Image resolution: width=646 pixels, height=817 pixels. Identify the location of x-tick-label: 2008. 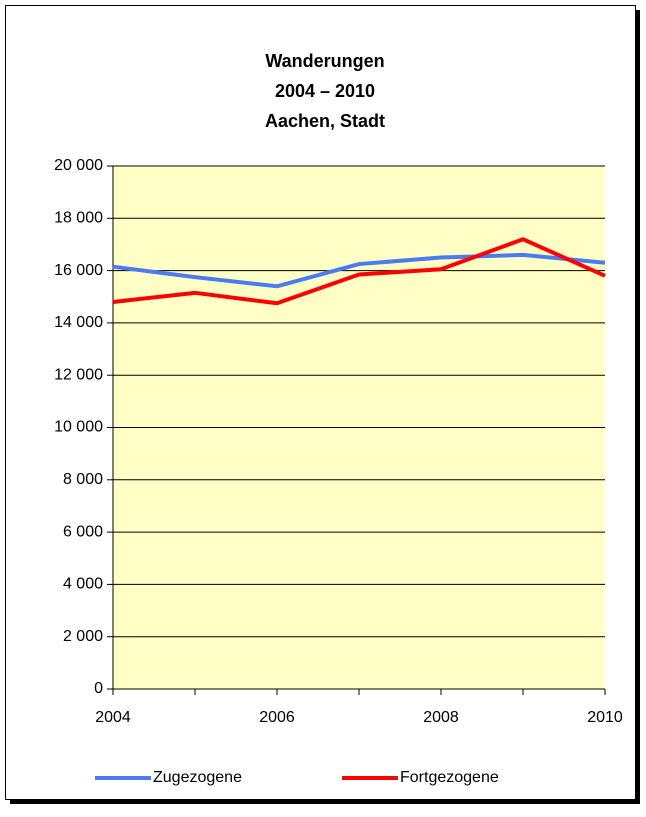
(441, 717).